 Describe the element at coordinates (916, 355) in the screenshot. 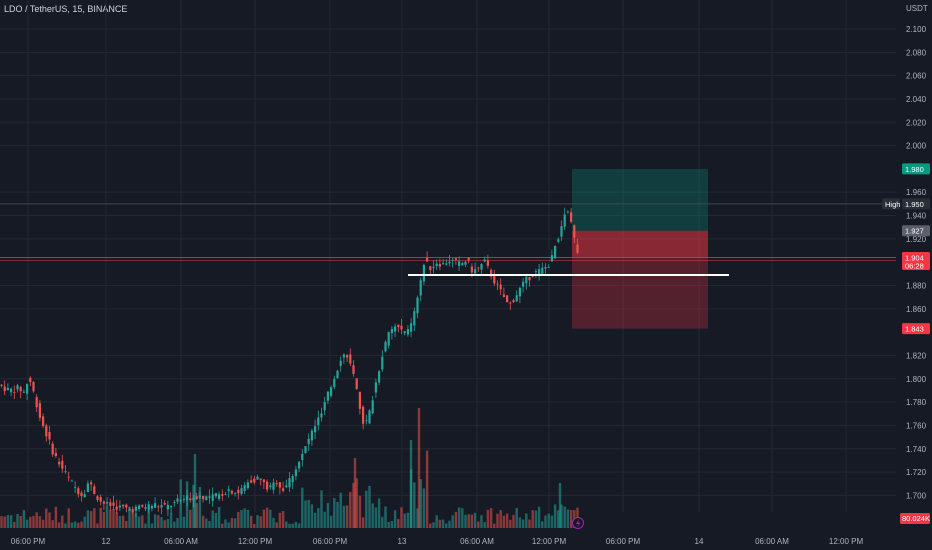

I see `y-tick-label: 1.820` at that location.